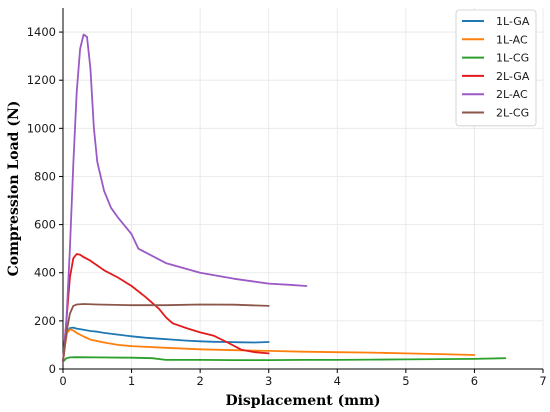 The width and height of the screenshot is (550, 412). Describe the element at coordinates (512, 39) in the screenshot. I see `legend-label: 1L-AC` at that location.